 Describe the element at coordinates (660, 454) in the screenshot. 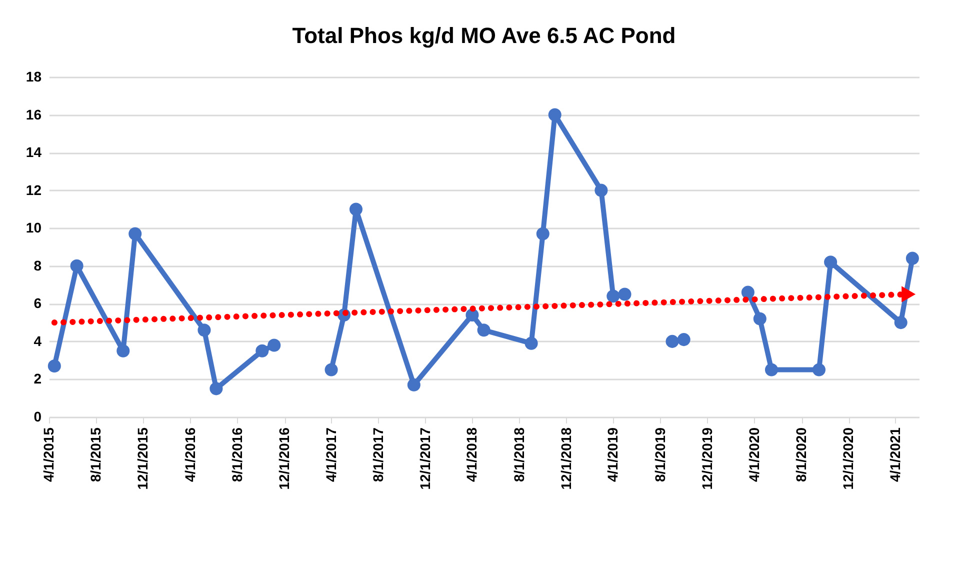

I see `x-tick-label: 8/1/2019` at that location.